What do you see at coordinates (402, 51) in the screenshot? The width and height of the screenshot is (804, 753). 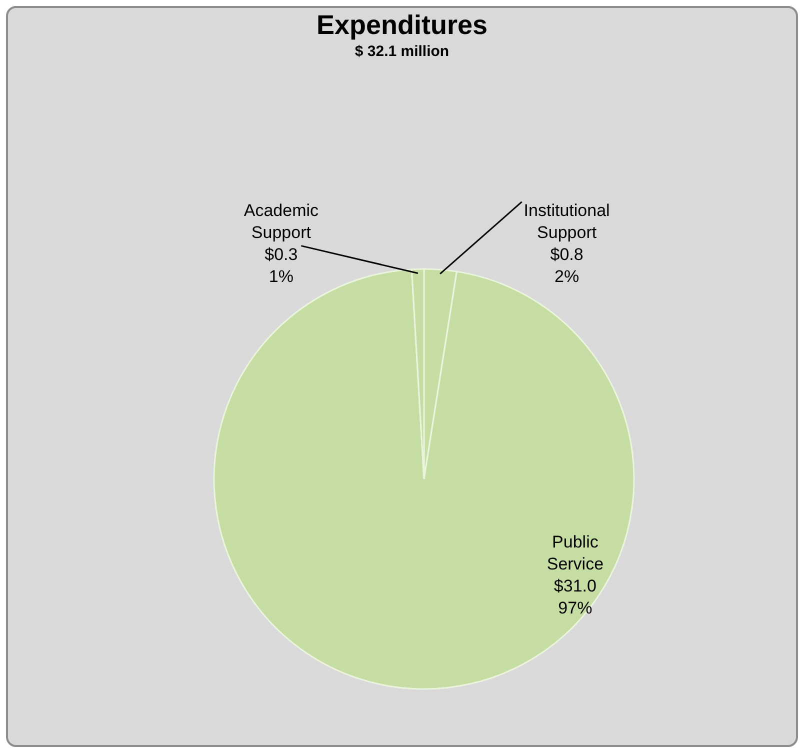 I see `chart-subtitle: $ 32.1 million` at bounding box center [402, 51].